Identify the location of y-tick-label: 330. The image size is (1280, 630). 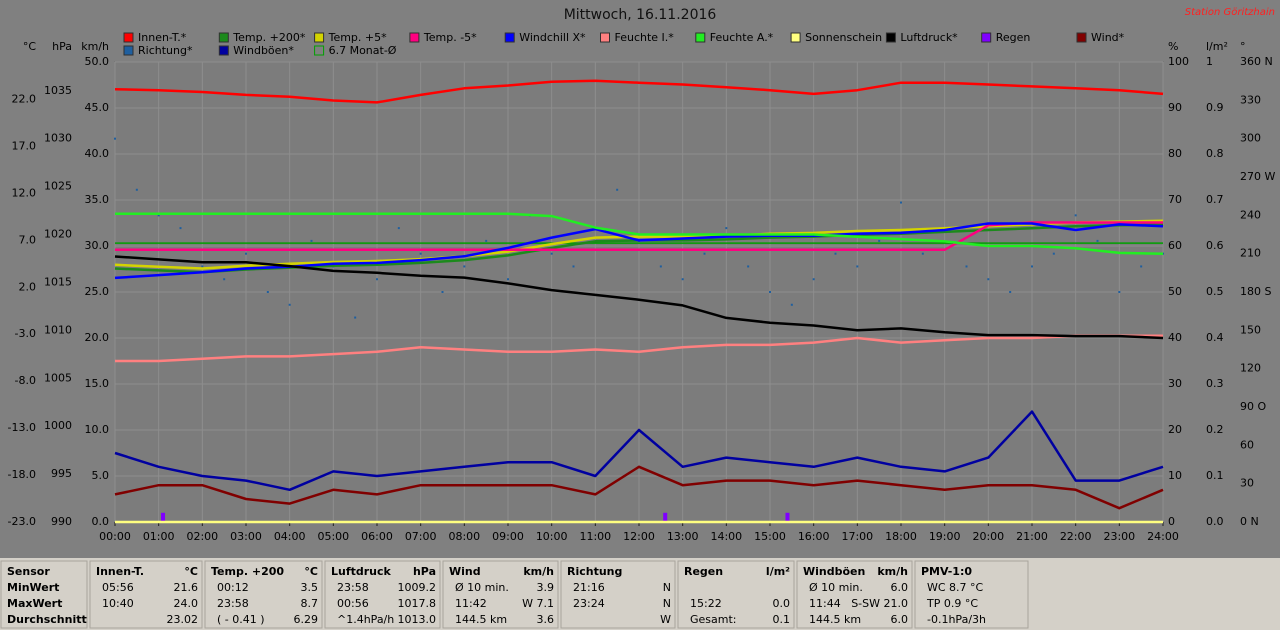
(1250, 99).